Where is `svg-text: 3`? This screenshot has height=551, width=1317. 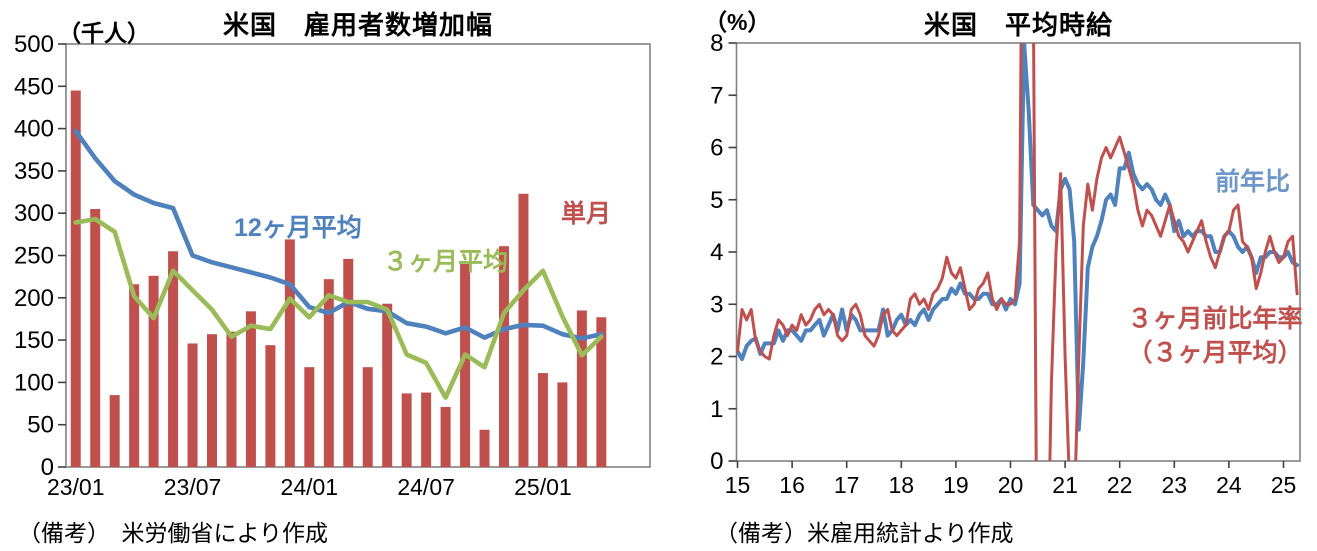 svg-text: 3 is located at coordinates (716, 304).